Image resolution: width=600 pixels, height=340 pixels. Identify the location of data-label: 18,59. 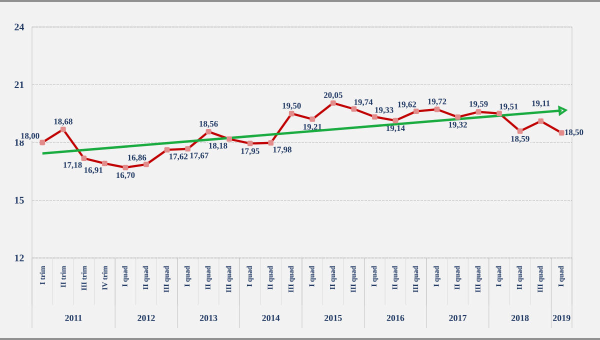
(520, 139).